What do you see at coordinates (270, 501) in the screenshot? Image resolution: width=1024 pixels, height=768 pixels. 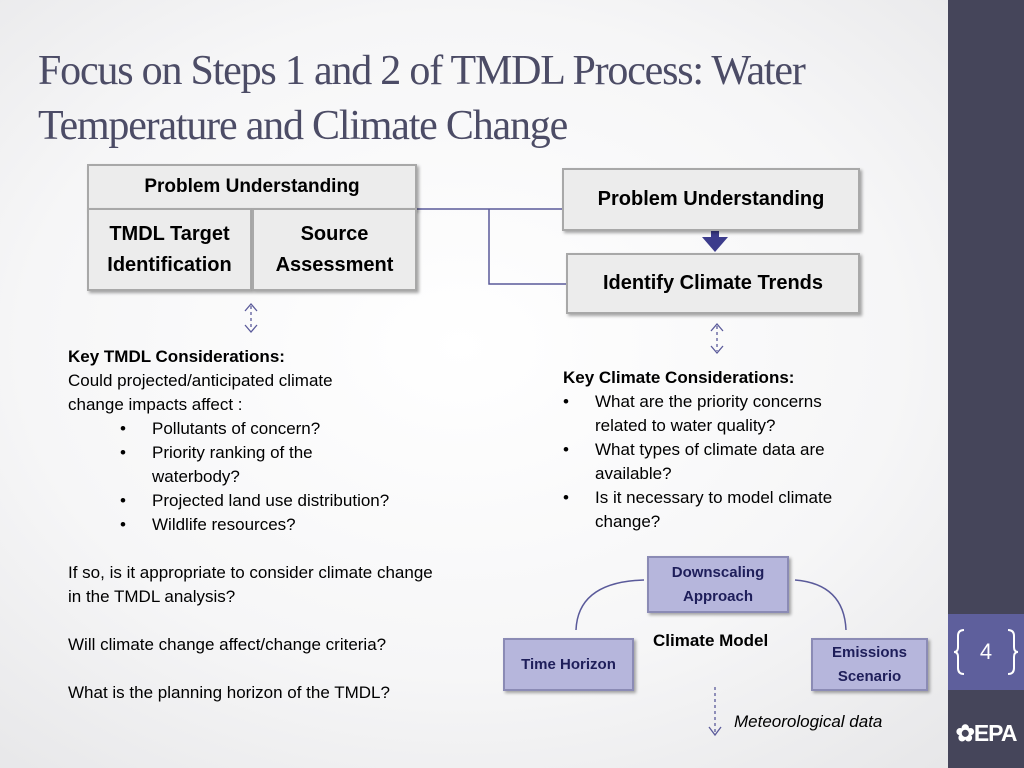 I see `tmdl-bullet: Projected land use distribution?` at bounding box center [270, 501].